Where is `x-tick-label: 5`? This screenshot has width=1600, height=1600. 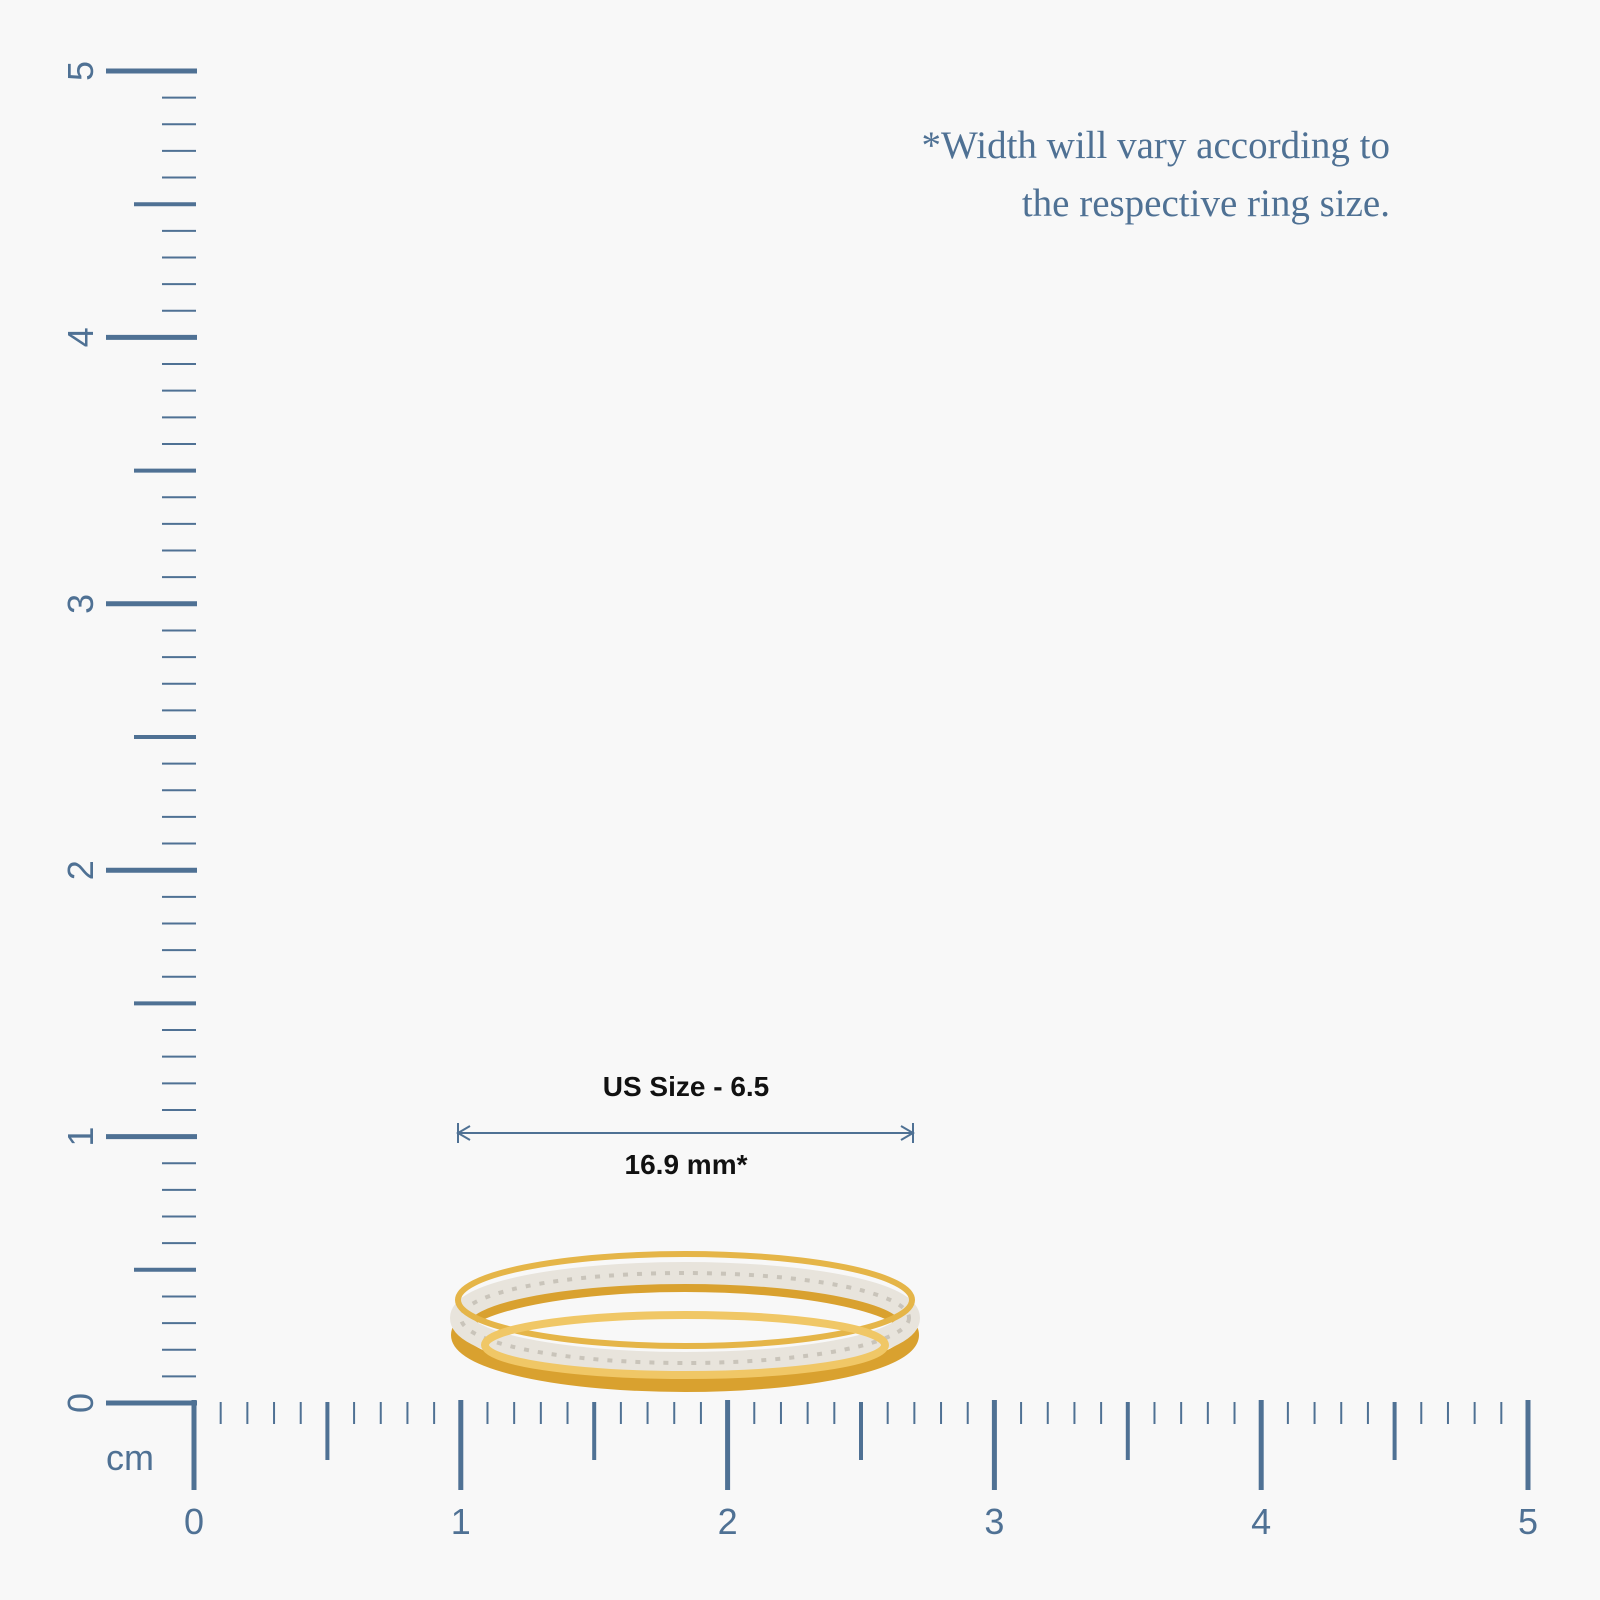
x-tick-label: 5 is located at coordinates (1528, 1521).